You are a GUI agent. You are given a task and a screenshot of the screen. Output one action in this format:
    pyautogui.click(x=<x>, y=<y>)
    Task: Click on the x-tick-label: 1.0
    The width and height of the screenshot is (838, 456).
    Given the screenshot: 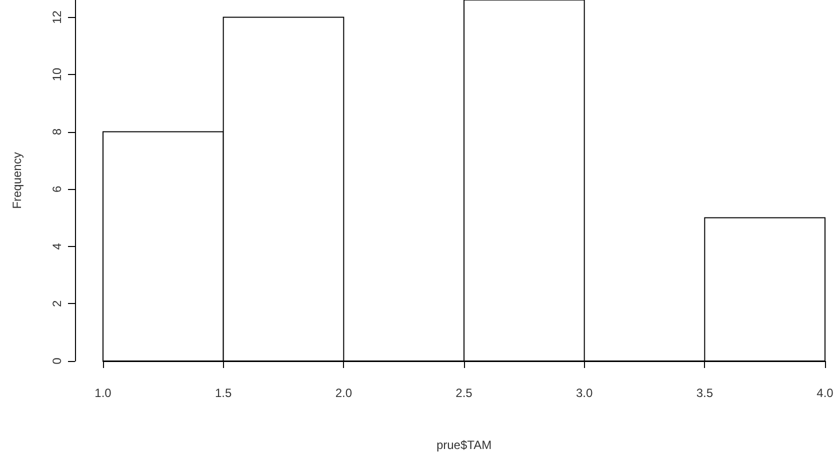 What is the action you would take?
    pyautogui.click(x=103, y=393)
    